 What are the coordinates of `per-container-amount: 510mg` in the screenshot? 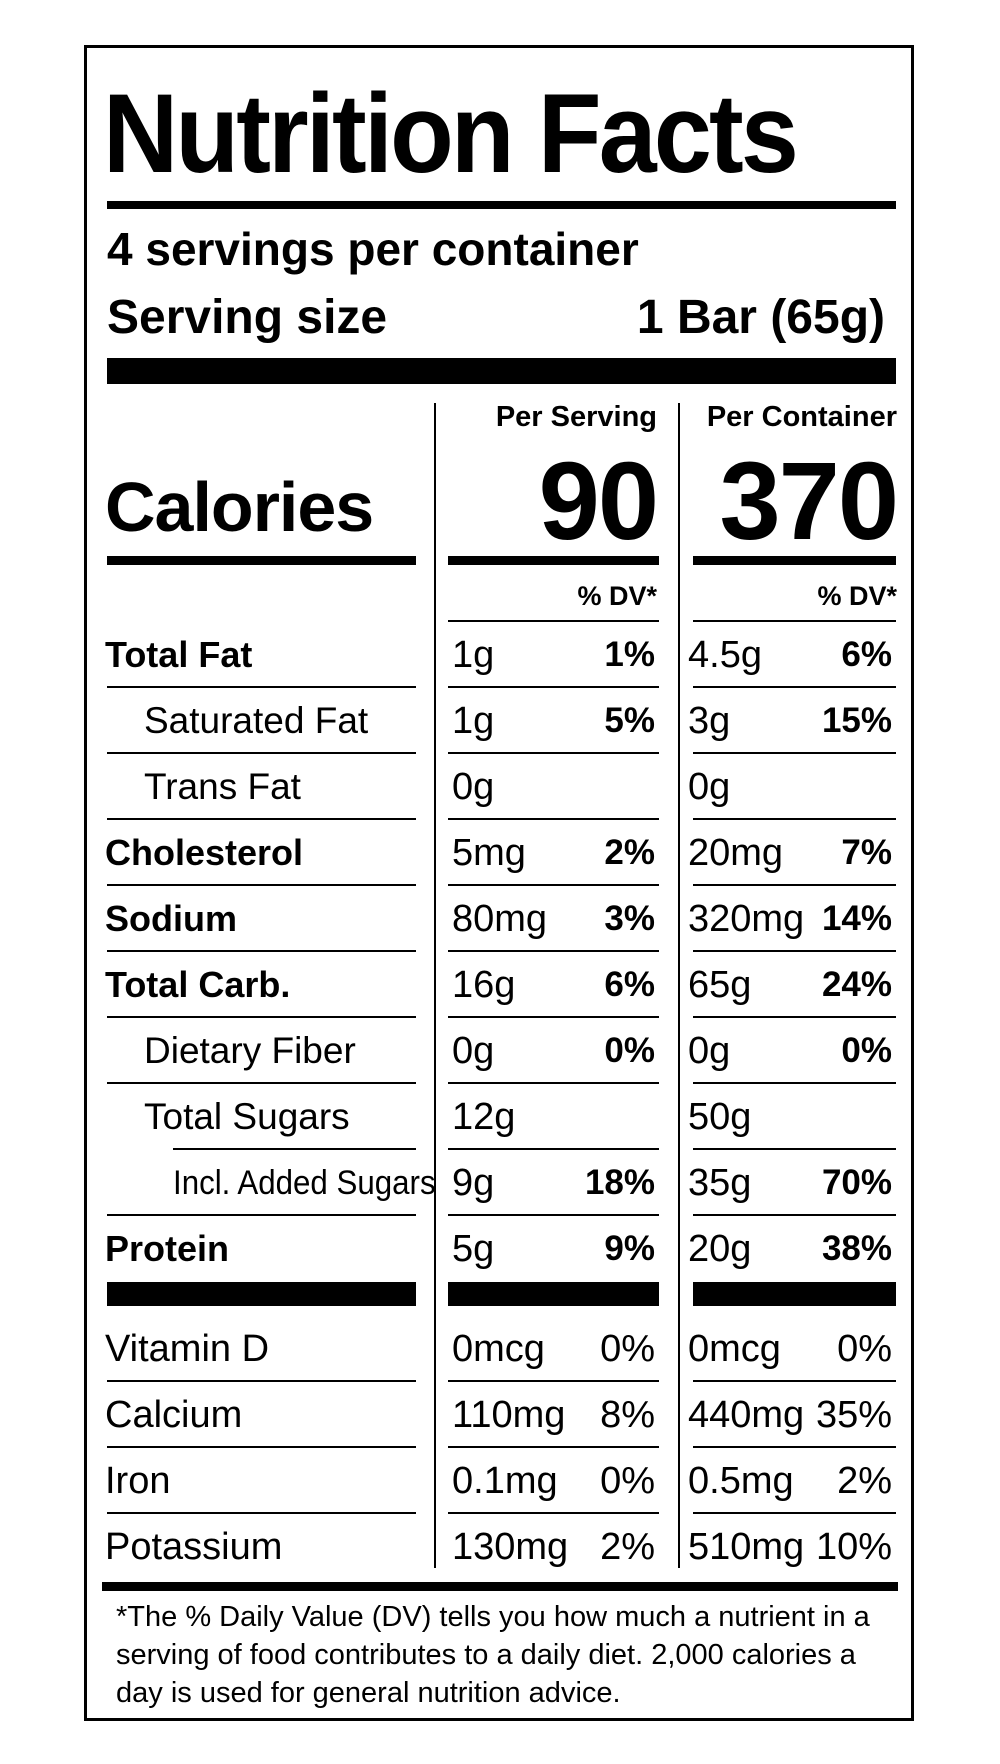 It's located at (746, 1546).